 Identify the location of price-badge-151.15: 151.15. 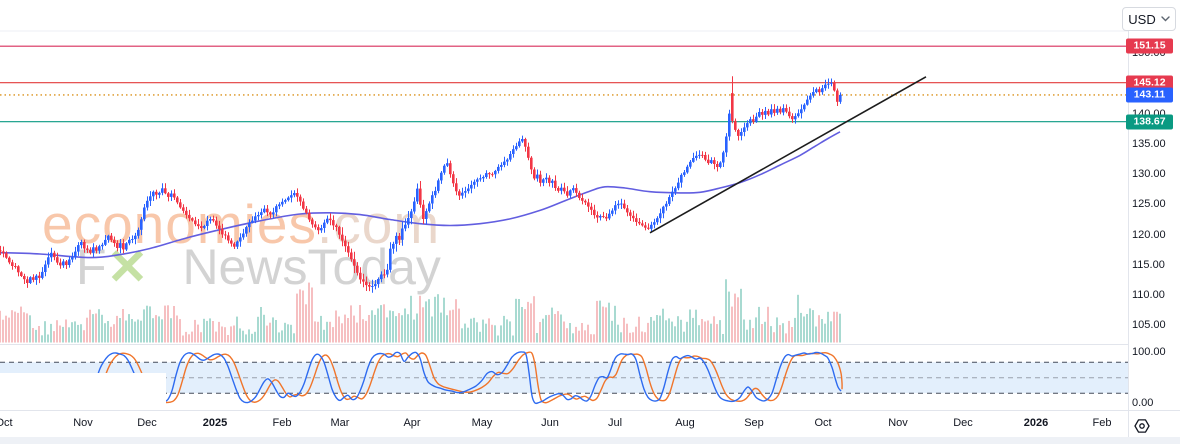
(1149, 46).